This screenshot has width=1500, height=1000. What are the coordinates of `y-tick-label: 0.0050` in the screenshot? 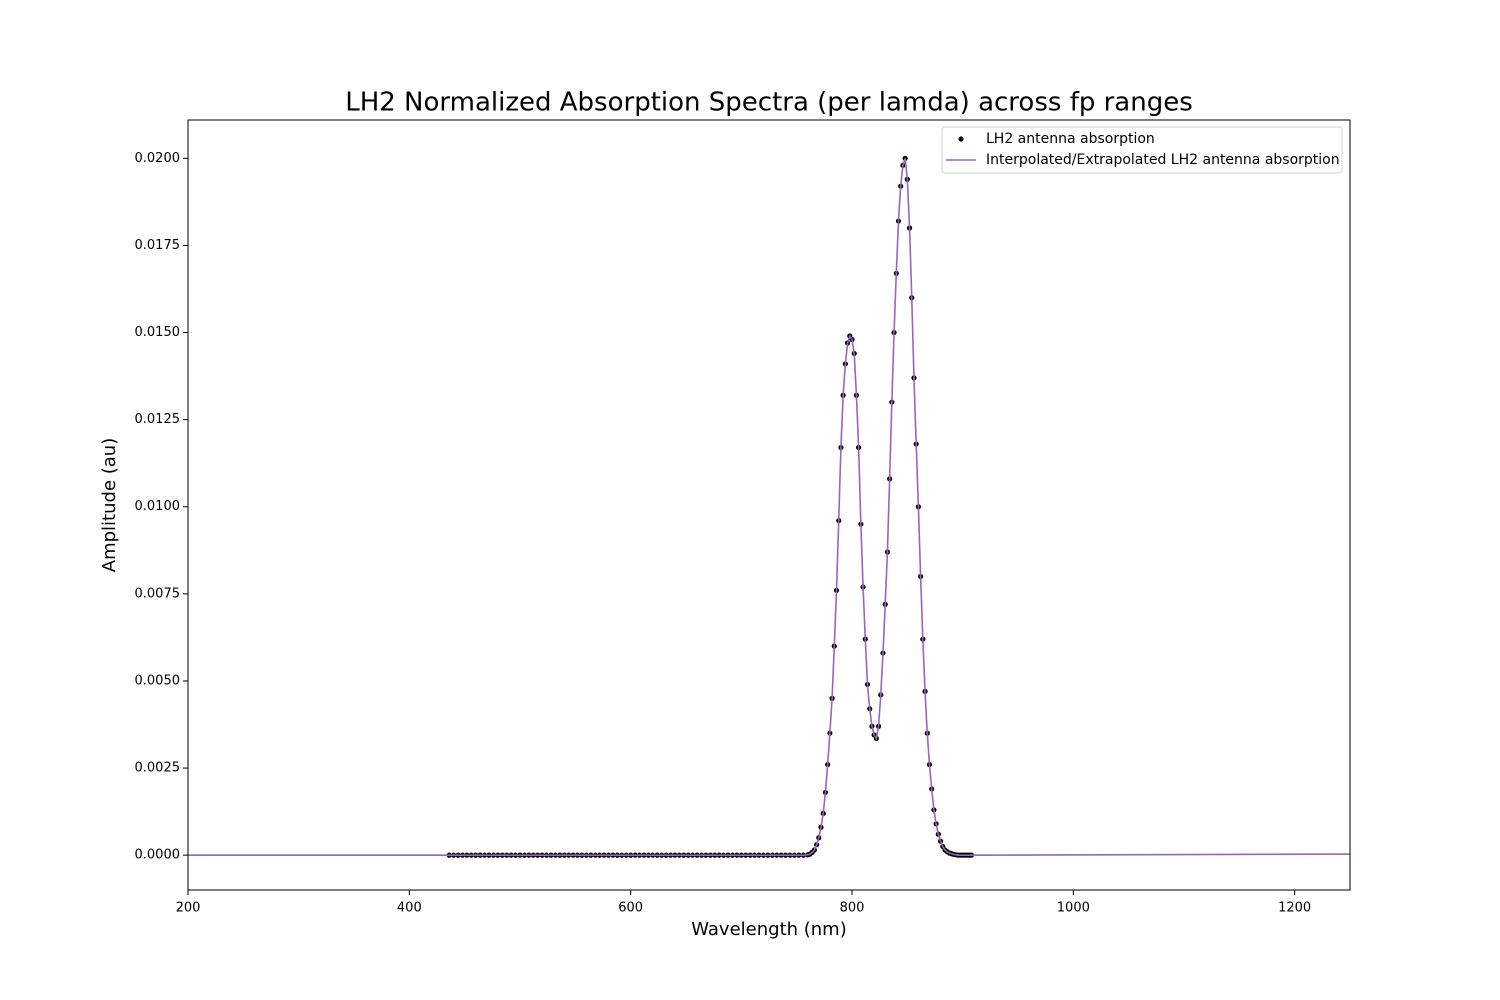 It's located at (158, 680).